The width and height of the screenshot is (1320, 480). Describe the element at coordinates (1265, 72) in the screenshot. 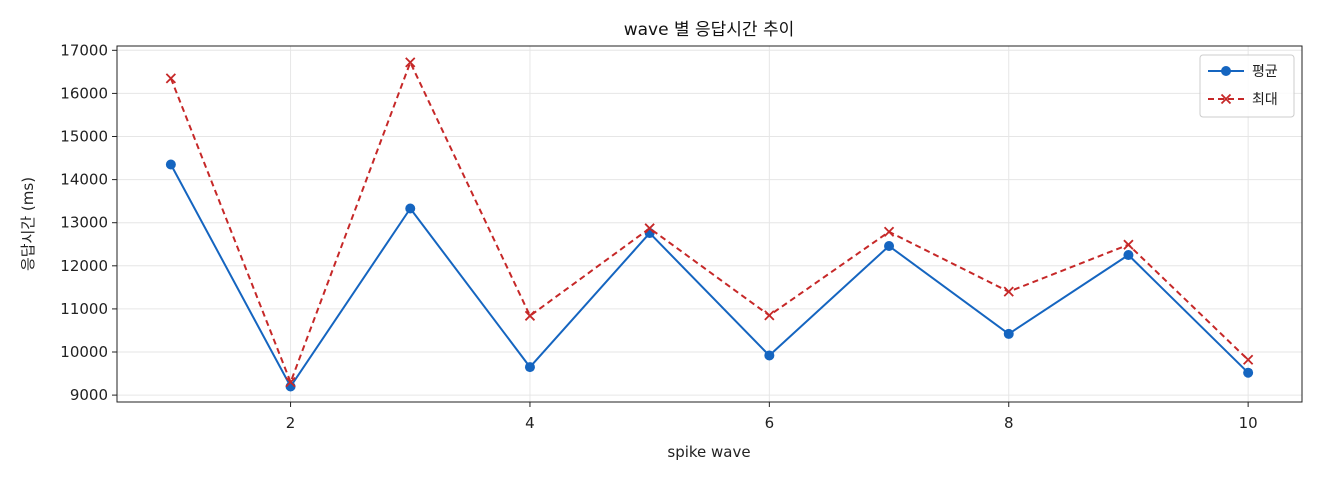

I see `legend-label-mean: 평균` at that location.